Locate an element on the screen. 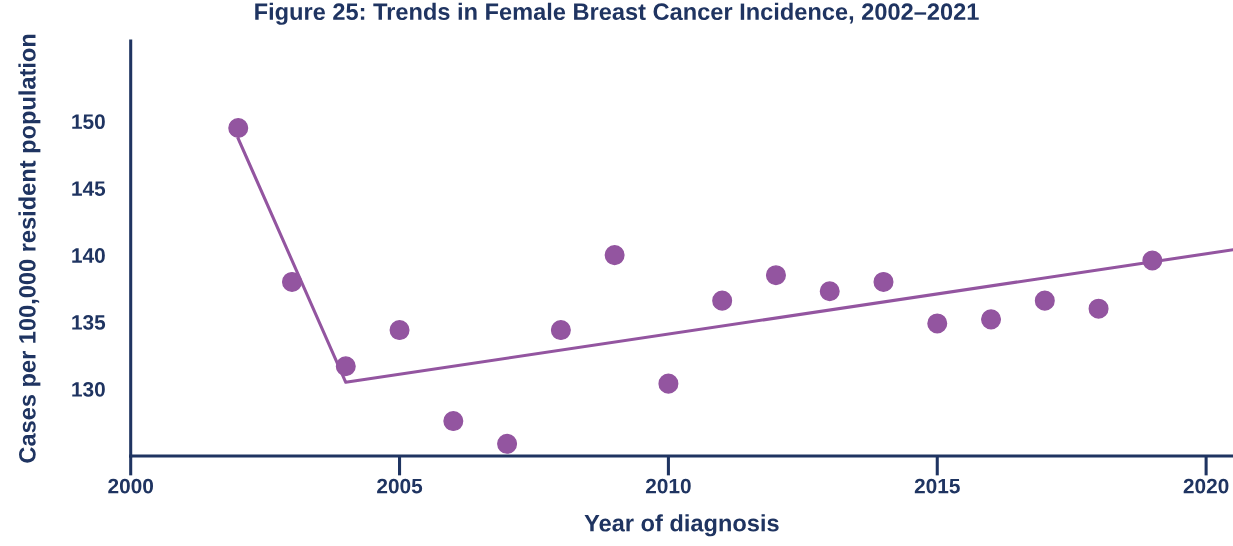  y-tick-label: 145 is located at coordinates (89, 188).